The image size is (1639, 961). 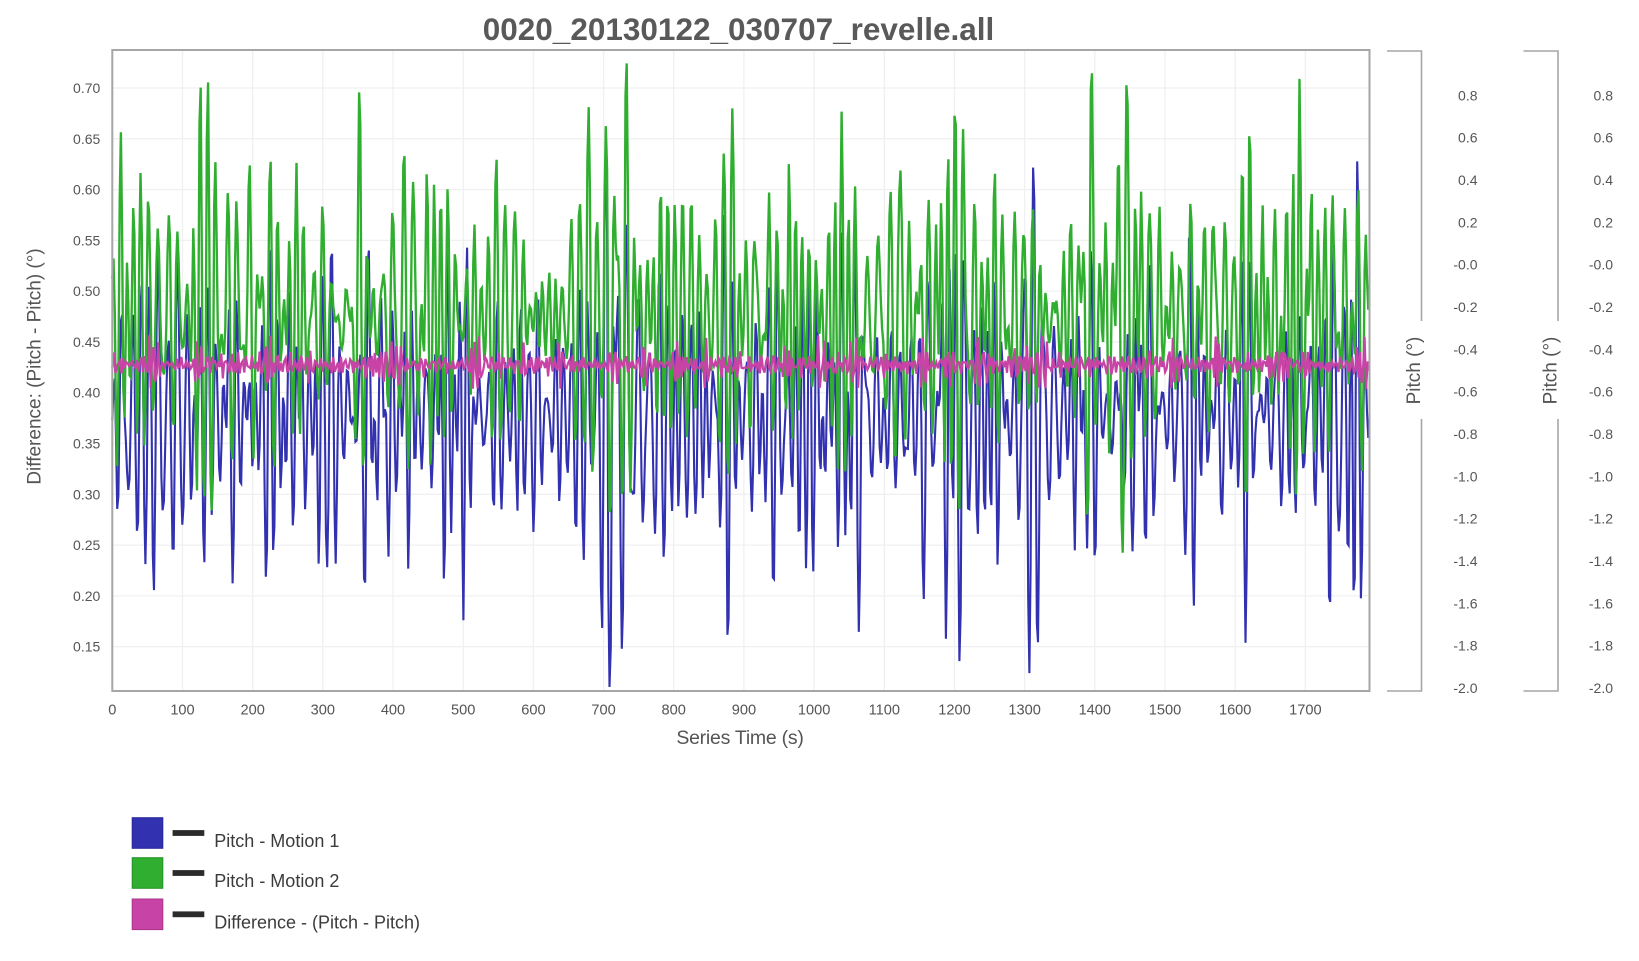 I want to click on svg-text:0020_20130122_030707_revelle.a: 0020_20130122_030707_revelle.all, so click(x=739, y=29).